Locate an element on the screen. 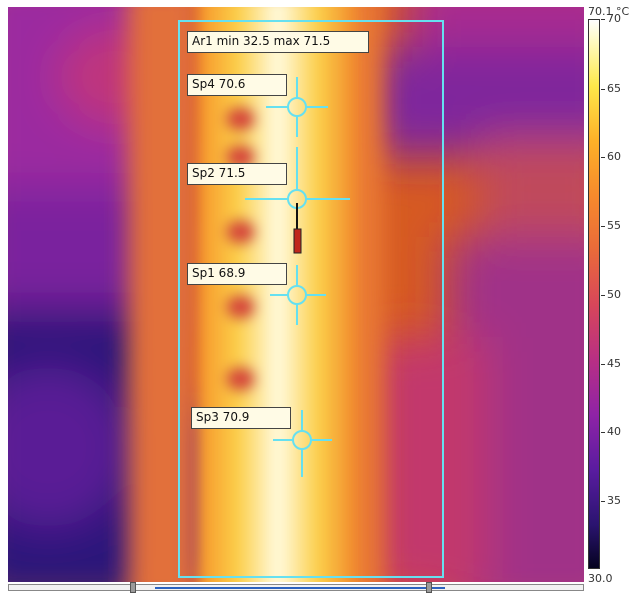 The width and height of the screenshot is (640, 598). spot-sp1-marker is located at coordinates (298, 295).